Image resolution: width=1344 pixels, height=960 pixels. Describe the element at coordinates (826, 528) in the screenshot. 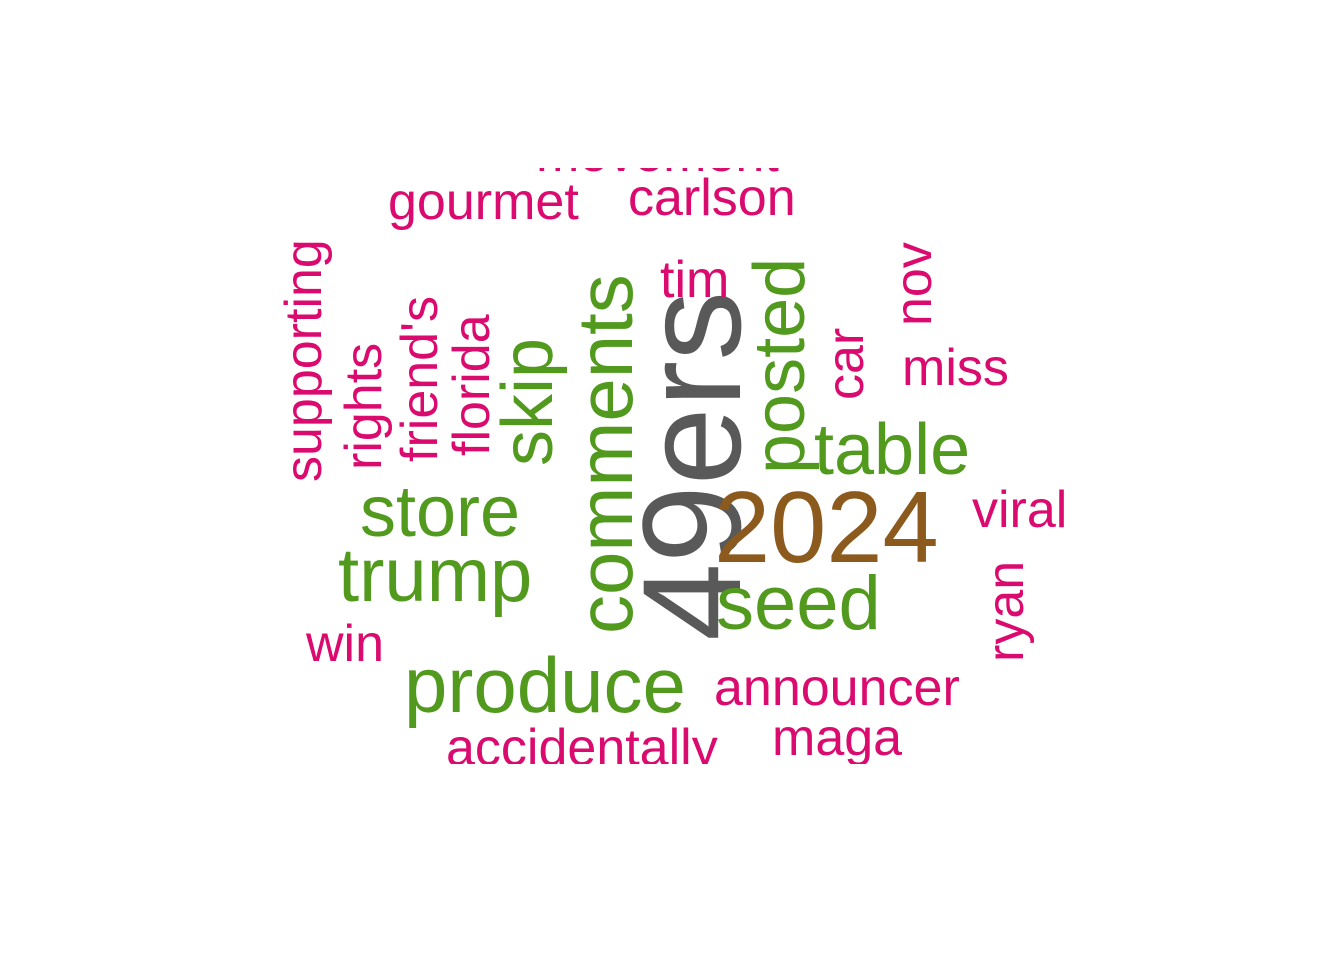

I see `word-2024: 2024` at that location.